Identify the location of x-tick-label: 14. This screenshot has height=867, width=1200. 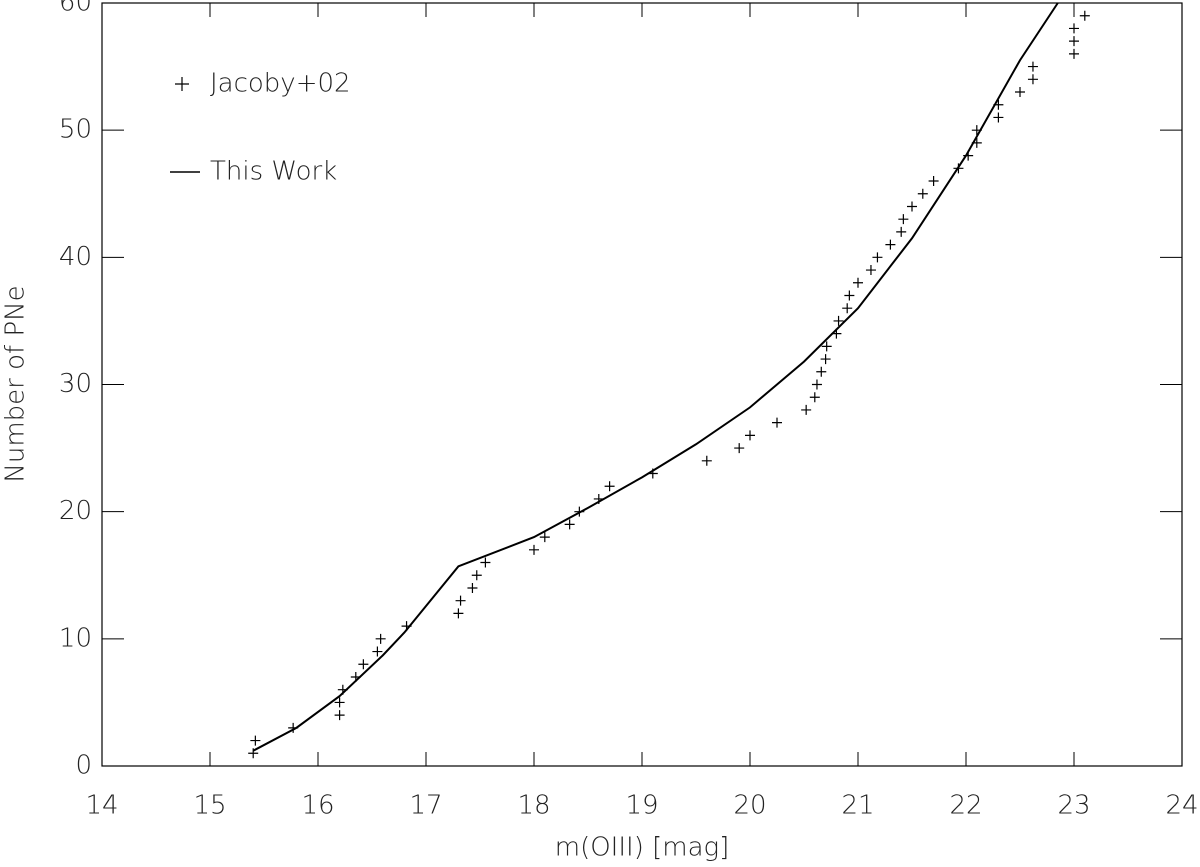
(101, 806).